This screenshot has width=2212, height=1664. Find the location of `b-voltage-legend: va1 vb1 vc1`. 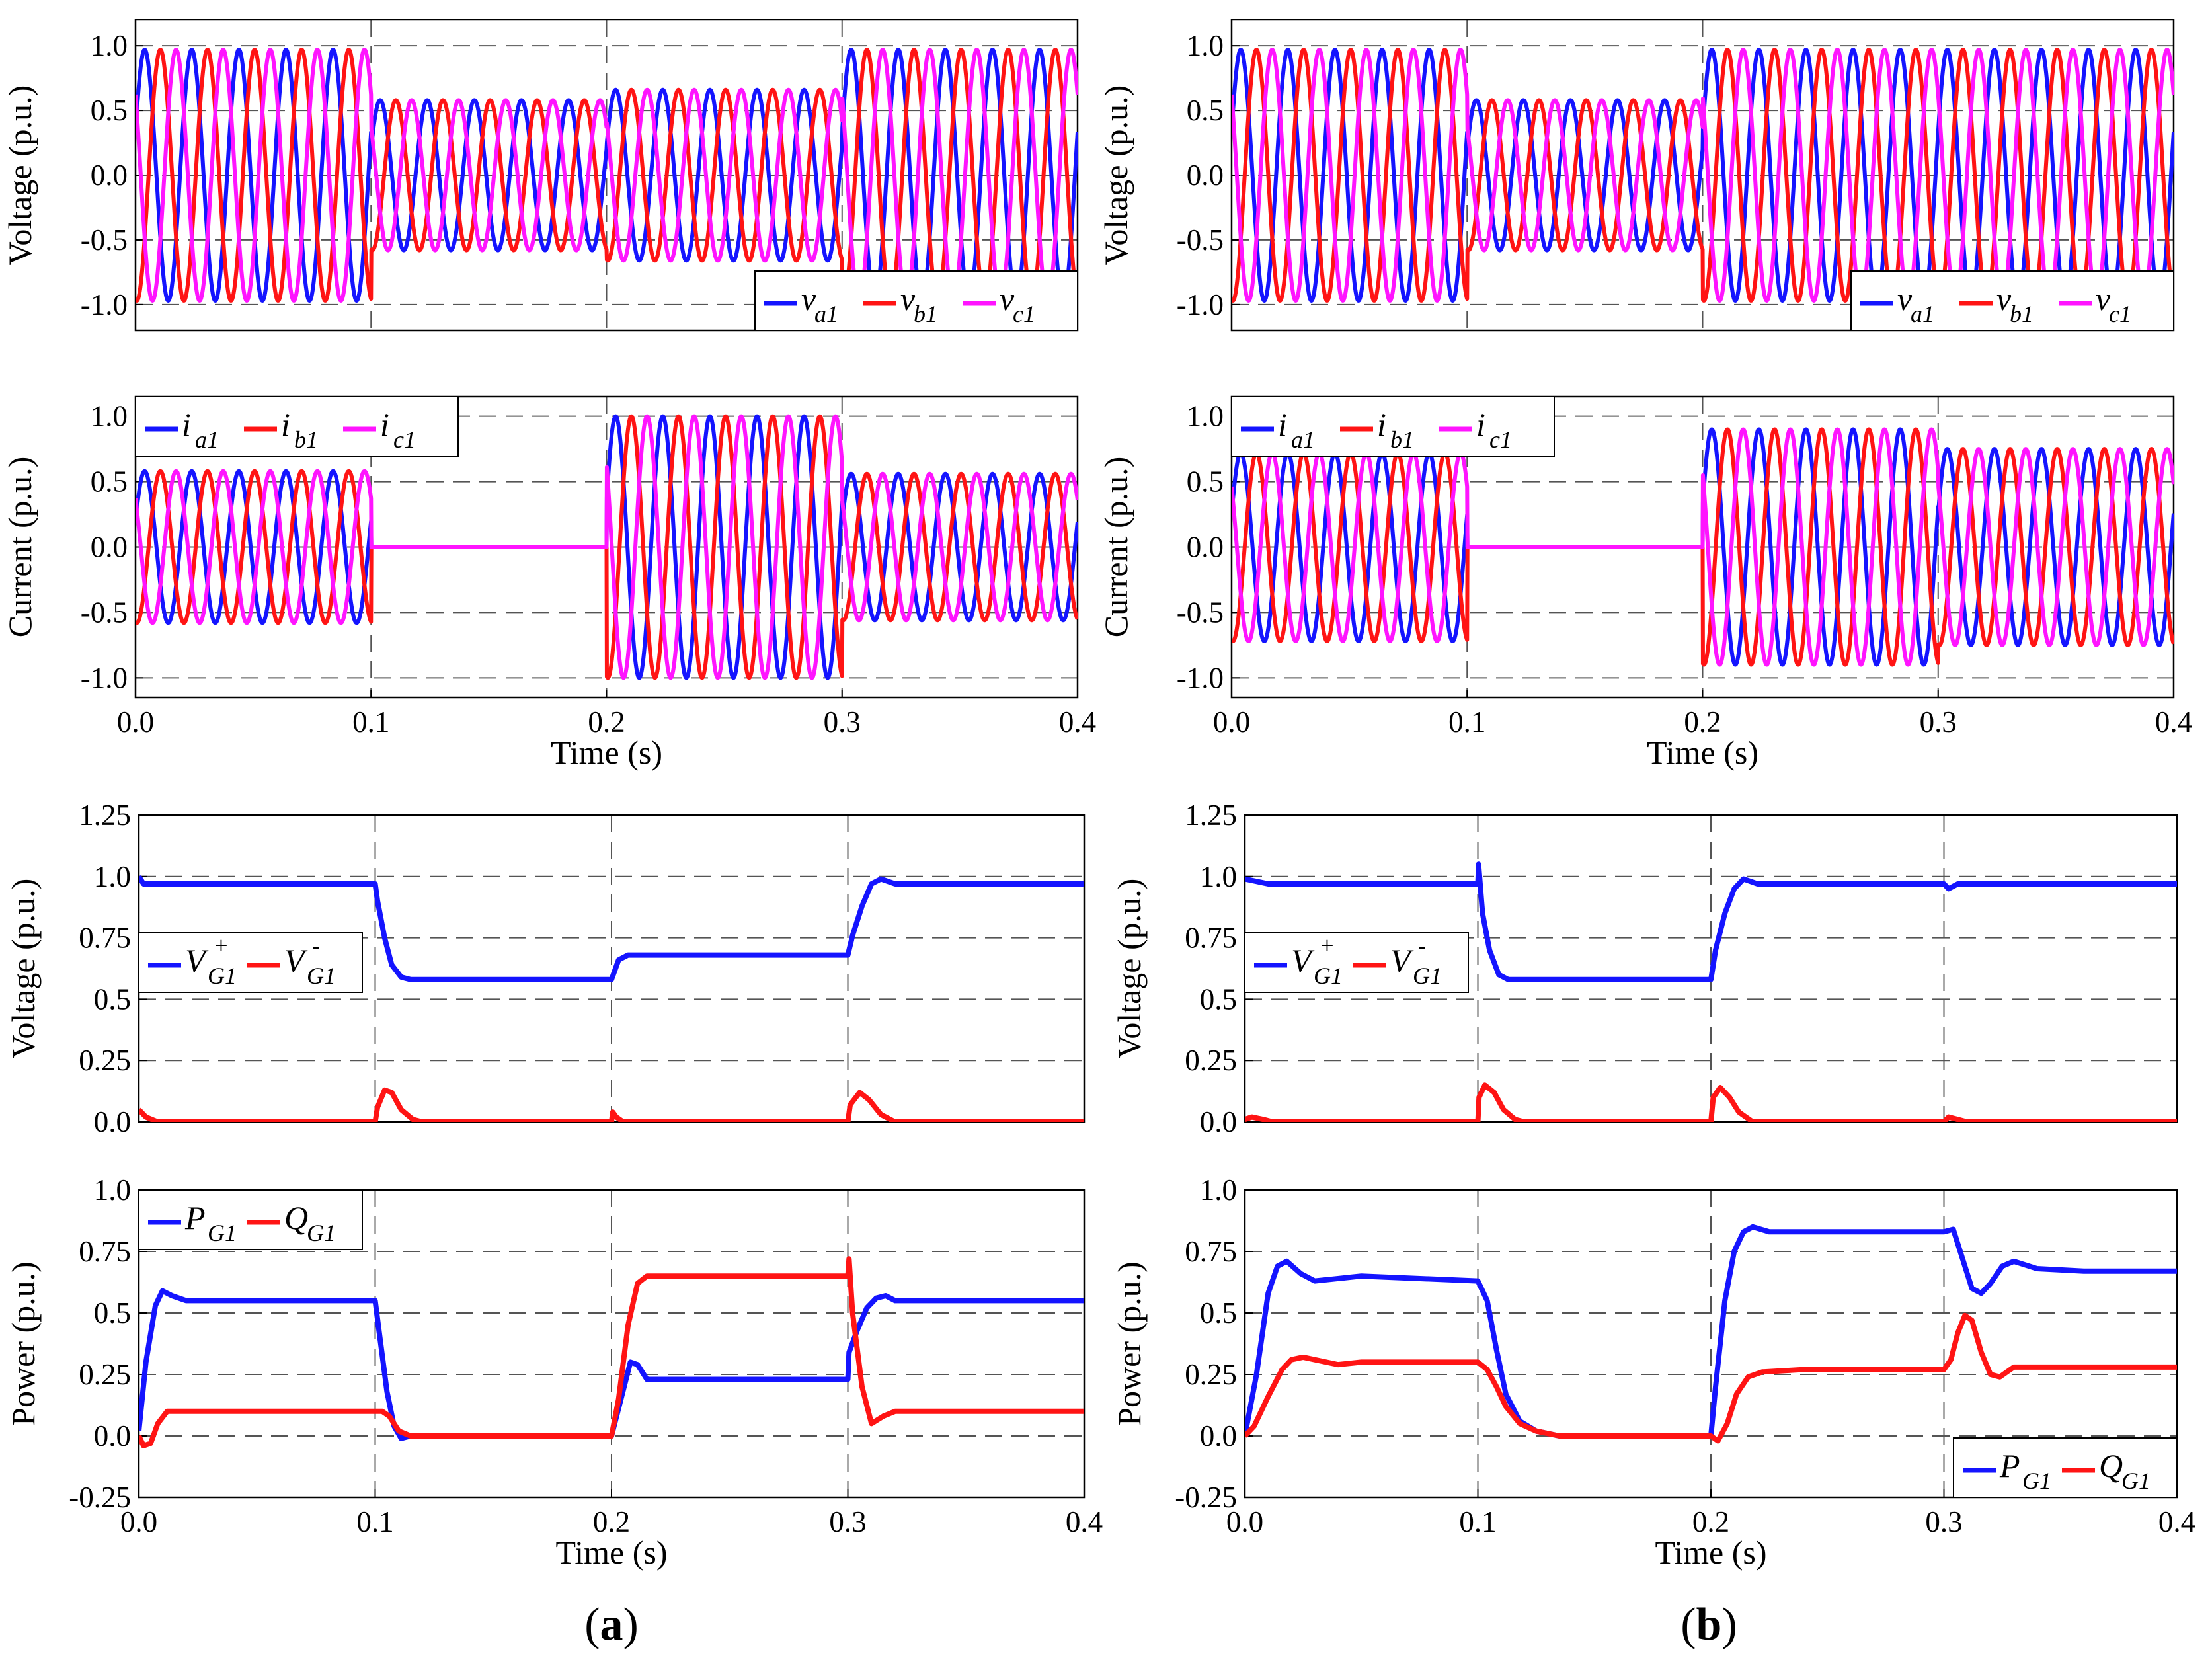

b-voltage-legend: va1 vb1 vc1 is located at coordinates (2012, 300).